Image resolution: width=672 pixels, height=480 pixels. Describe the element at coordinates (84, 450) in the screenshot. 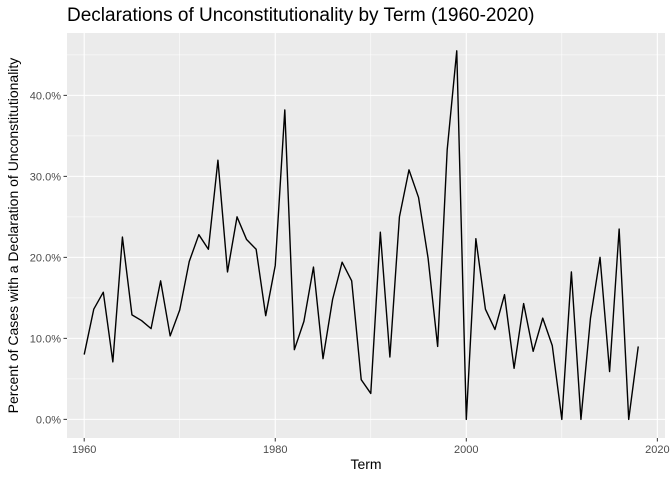

I see `x-tick-label: 1960` at that location.